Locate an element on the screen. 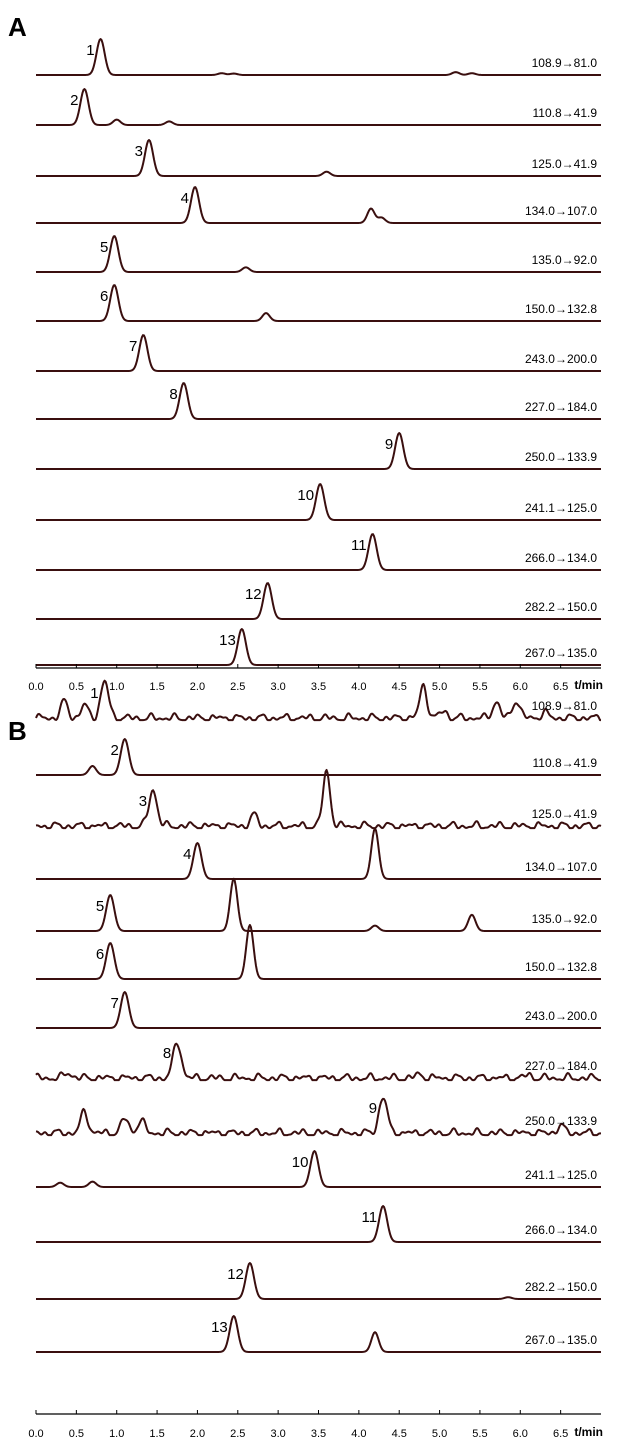  peak-label-7: 7 is located at coordinates (114, 1003).